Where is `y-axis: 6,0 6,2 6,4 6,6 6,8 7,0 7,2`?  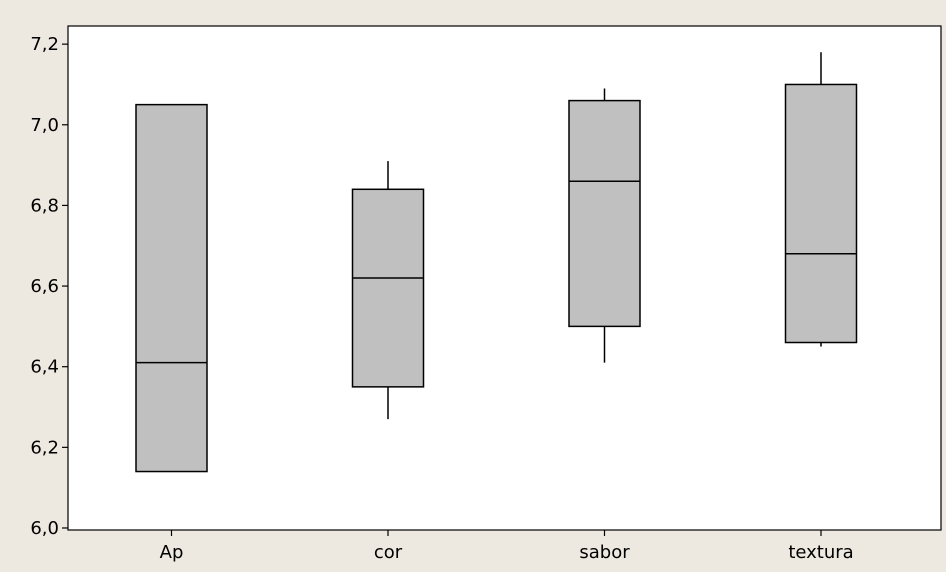
y-axis: 6,0 6,2 6,4 6,6 6,8 7,0 7,2 is located at coordinates (49, 286).